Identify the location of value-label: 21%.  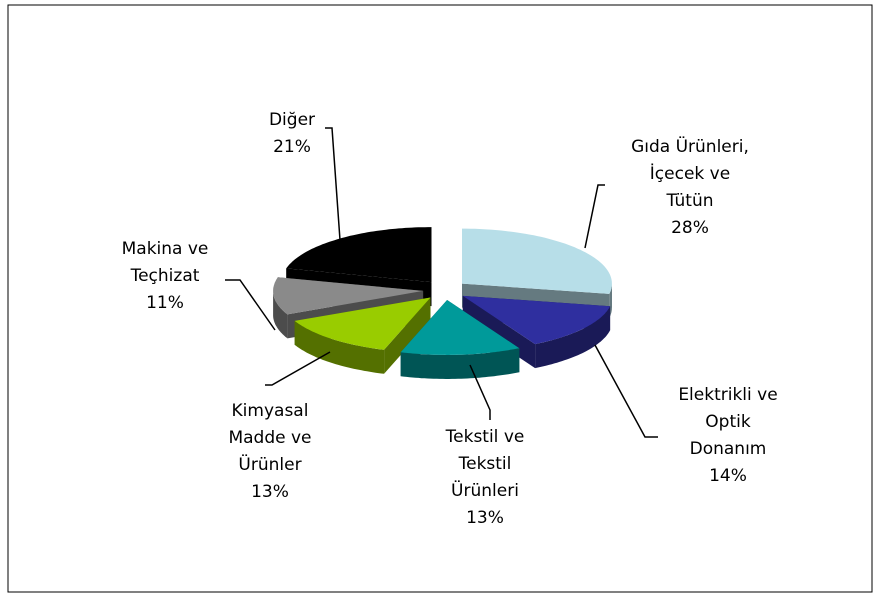
(292, 147).